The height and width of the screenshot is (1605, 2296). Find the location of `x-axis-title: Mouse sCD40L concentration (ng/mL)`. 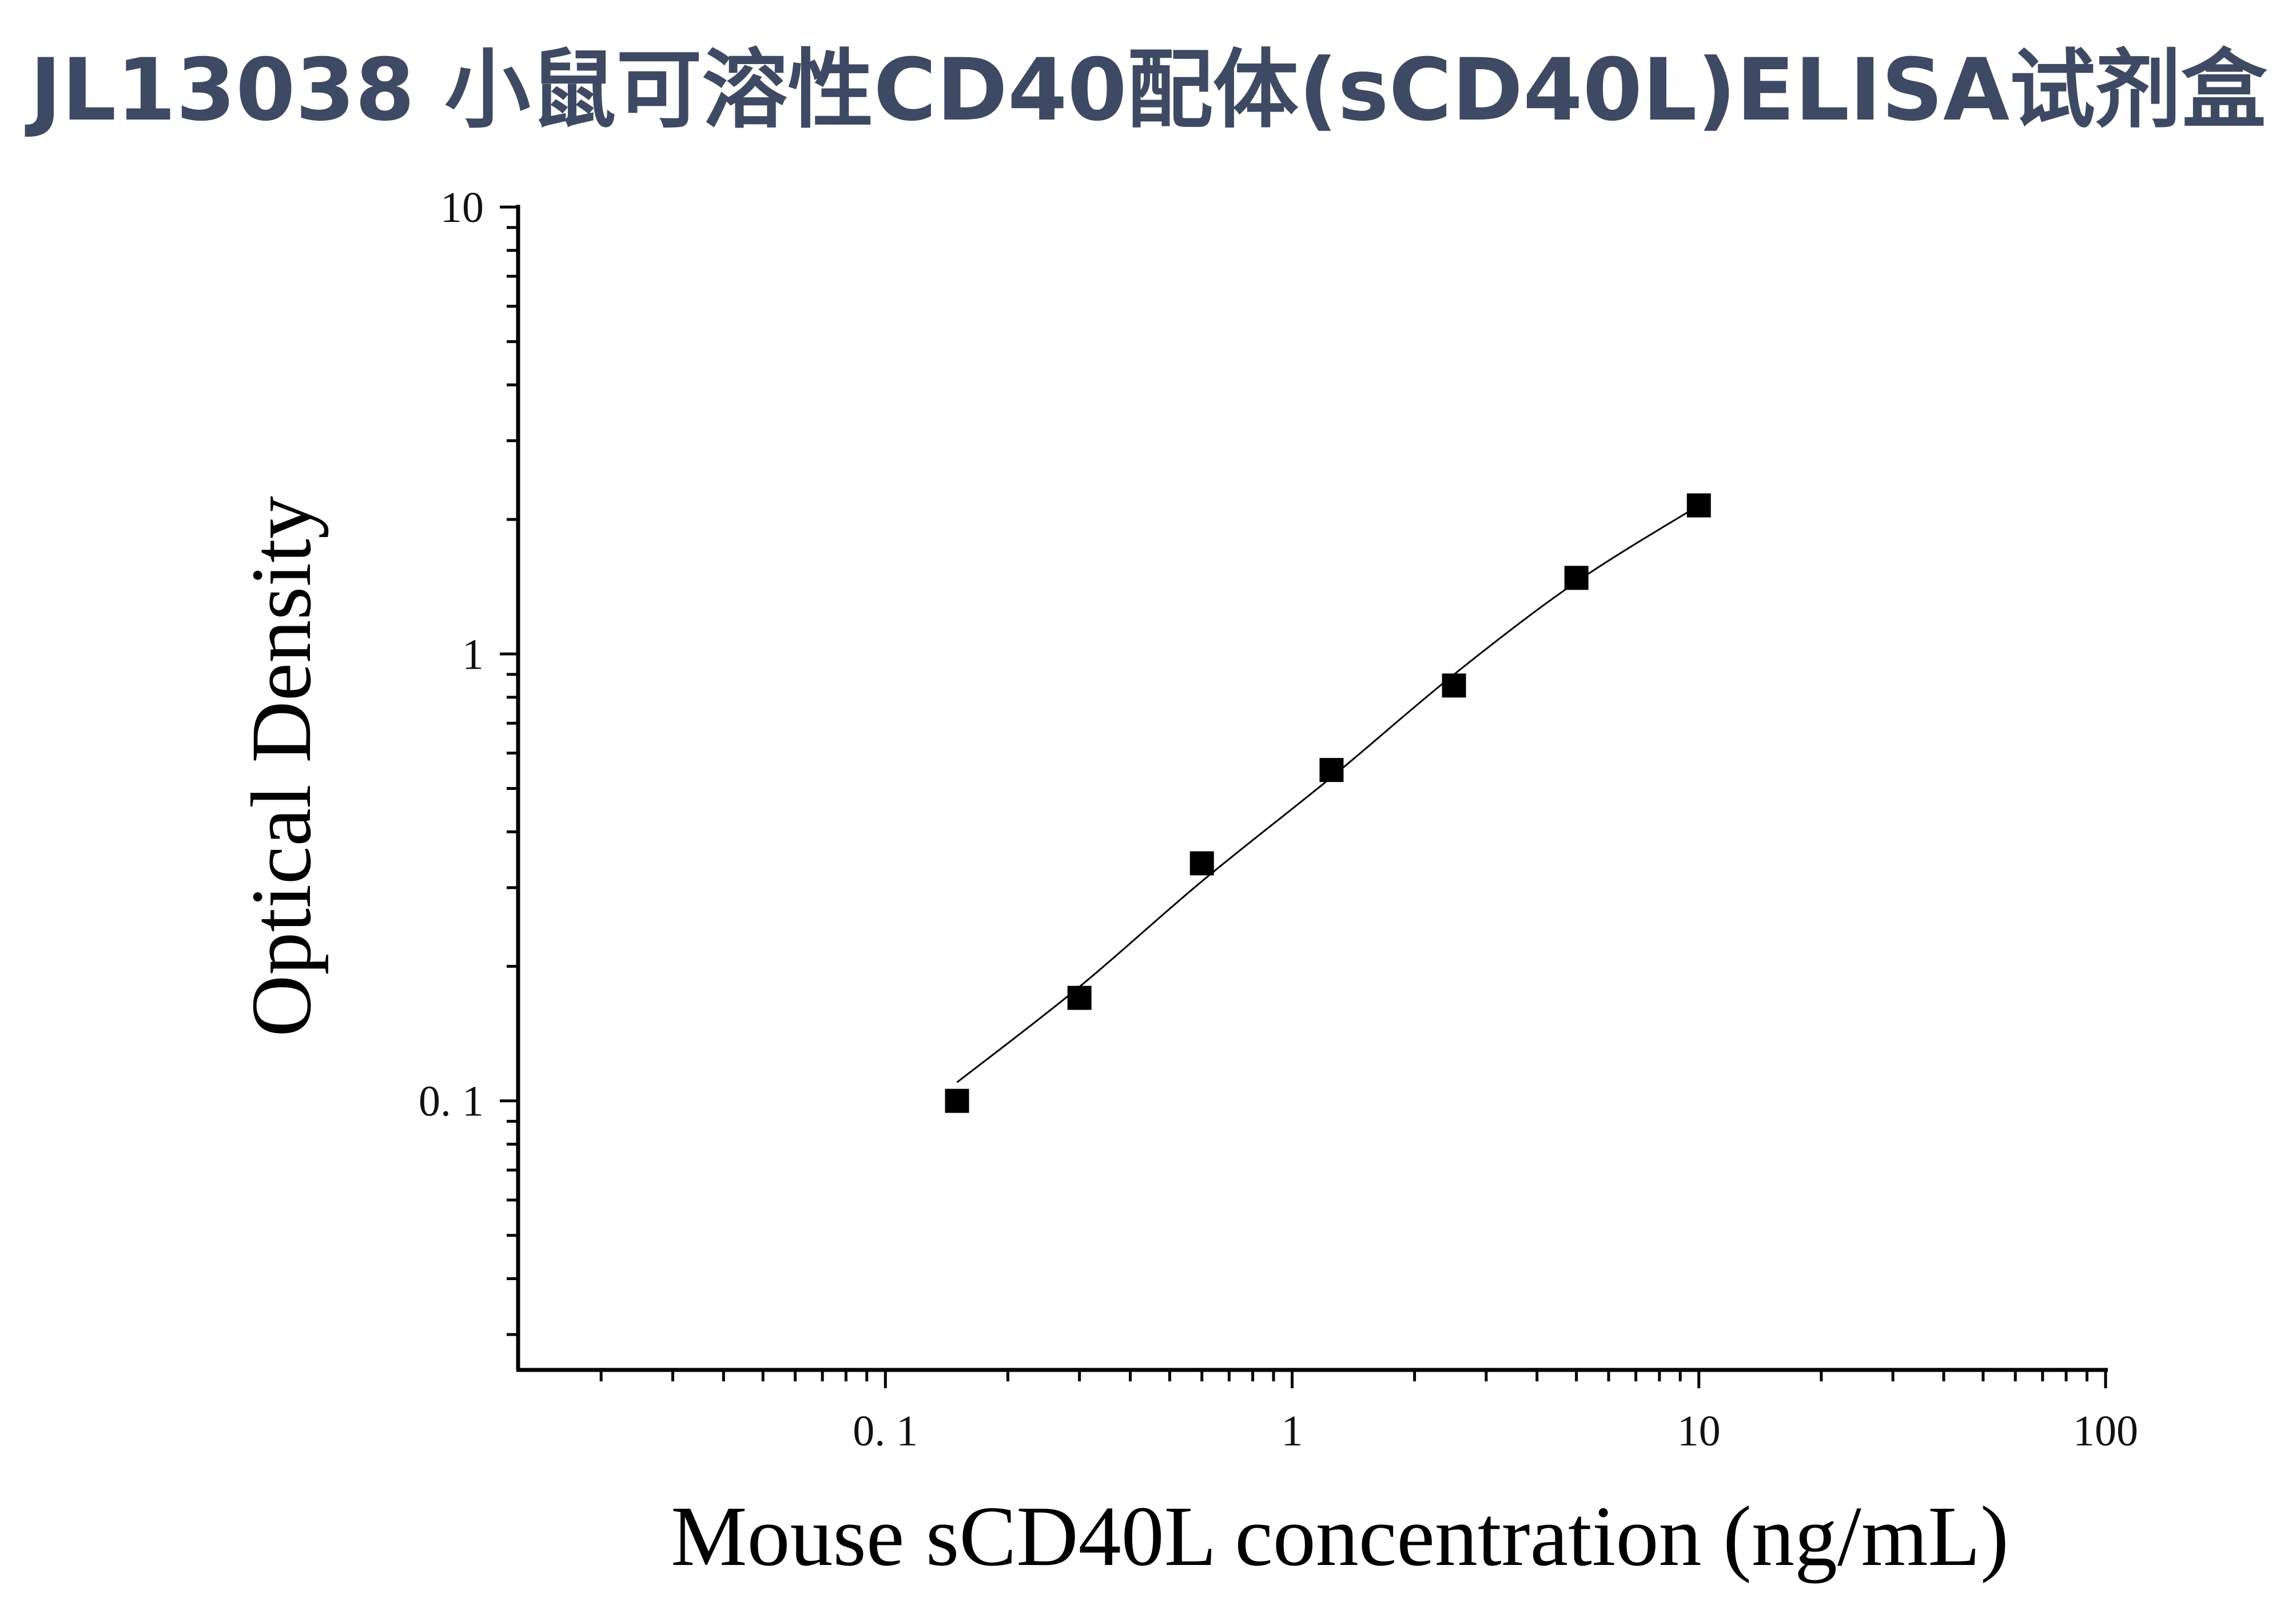

x-axis-title: Mouse sCD40L concentration (ng/mL) is located at coordinates (1340, 1536).